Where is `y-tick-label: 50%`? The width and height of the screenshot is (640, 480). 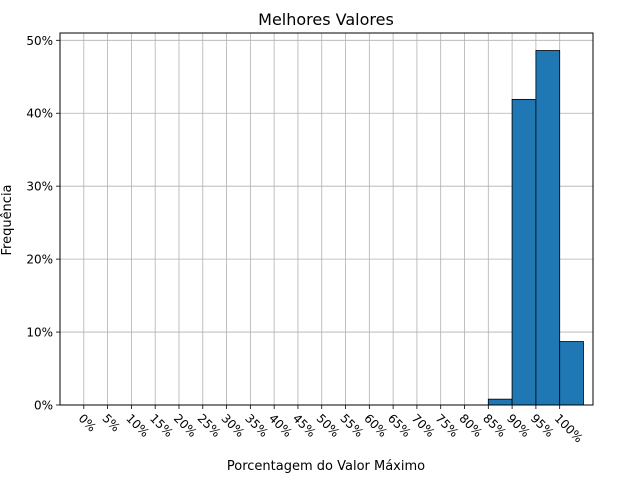
y-tick-label: 50% is located at coordinates (39, 41).